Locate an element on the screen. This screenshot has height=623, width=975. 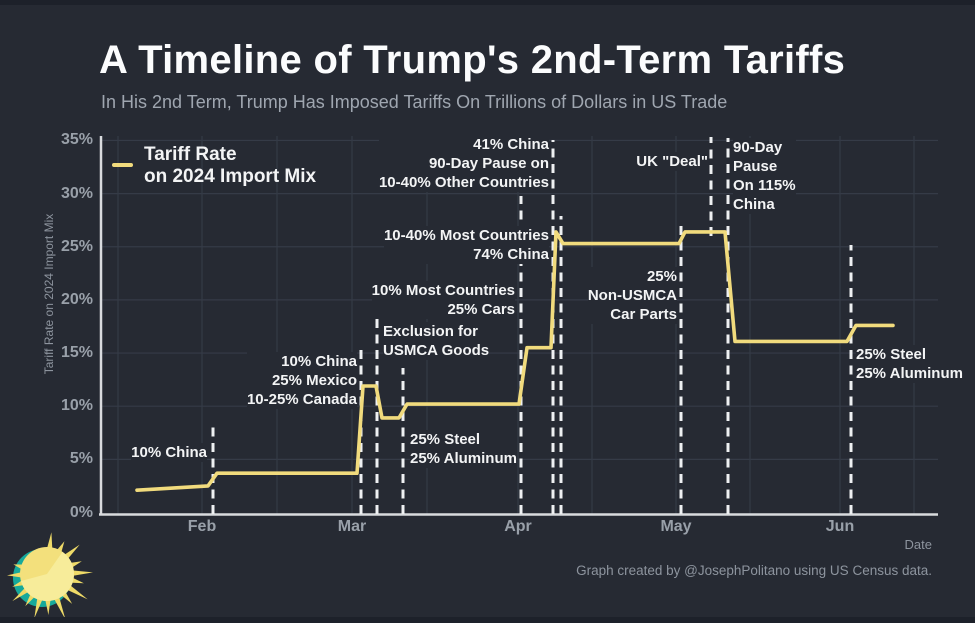
x-tick-label: Mar is located at coordinates (352, 526).